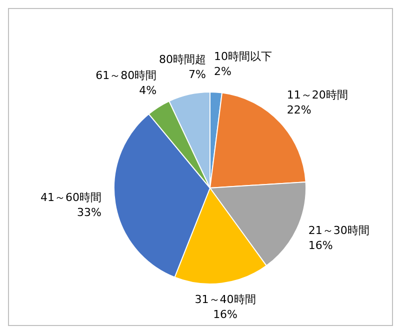 The image size is (401, 334). I want to click on data-label: 2%, so click(223, 71).